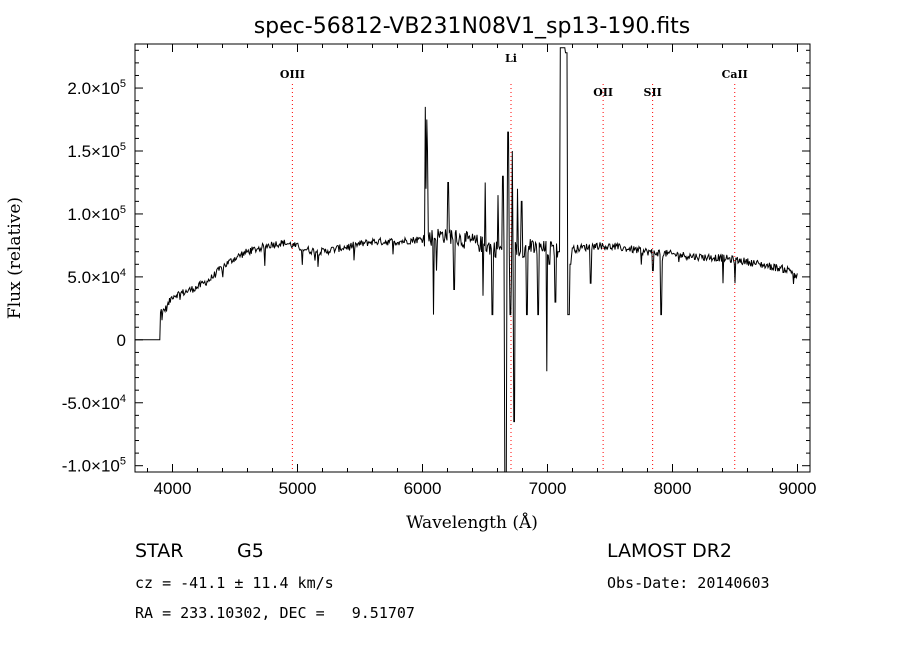 The width and height of the screenshot is (900, 650). What do you see at coordinates (298, 488) in the screenshot?
I see `x-tick-label: 5000` at bounding box center [298, 488].